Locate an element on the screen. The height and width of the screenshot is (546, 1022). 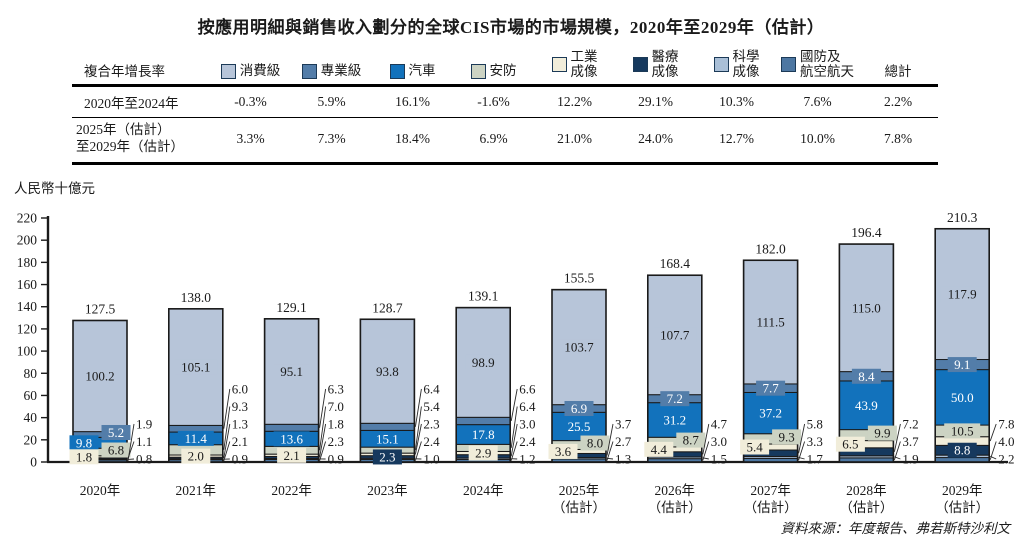
leader-line-2024年-defense is located at coordinates (514, 451).